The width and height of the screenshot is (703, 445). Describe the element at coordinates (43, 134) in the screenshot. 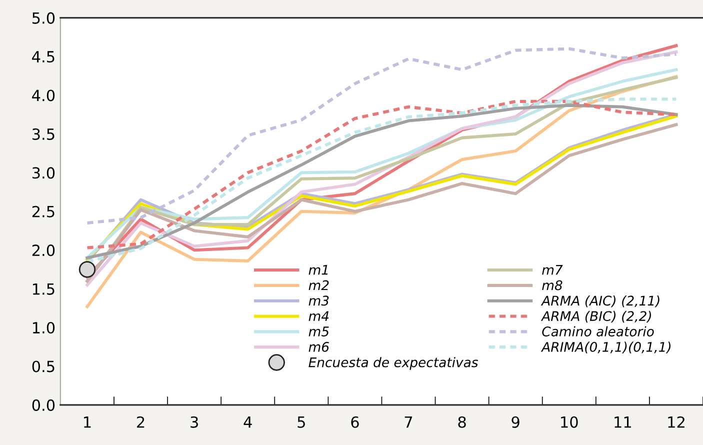

I see `y-tick-label: 3.5` at that location.